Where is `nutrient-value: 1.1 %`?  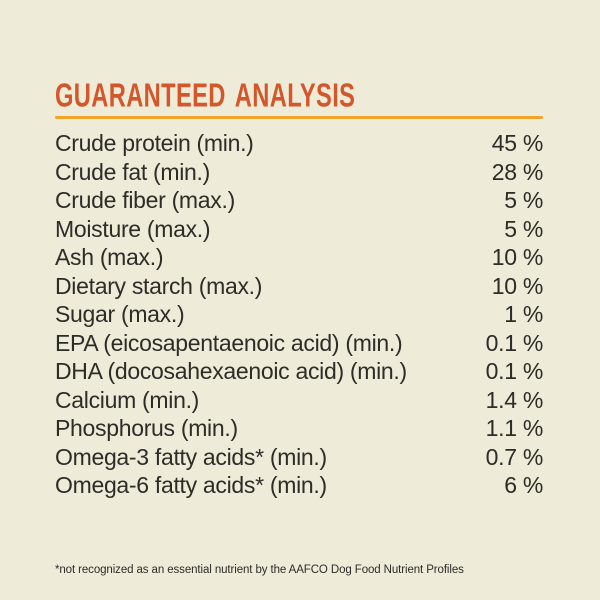
nutrient-value: 1.1 % is located at coordinates (514, 428).